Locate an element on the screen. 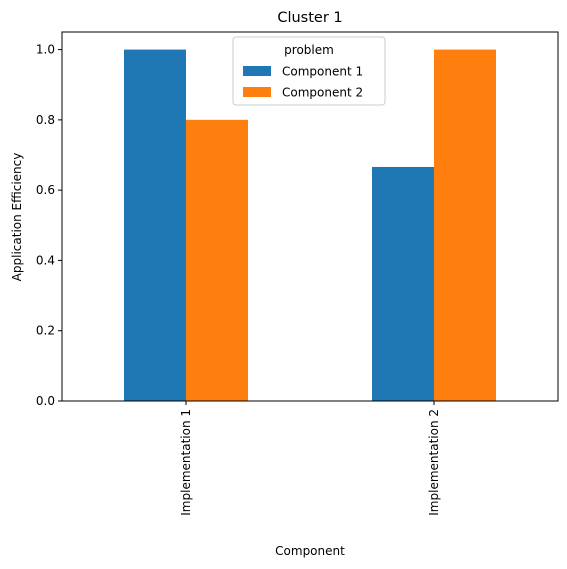 This screenshot has width=567, height=569. x-axis: Implementation 1 Implementation 2 is located at coordinates (310, 458).